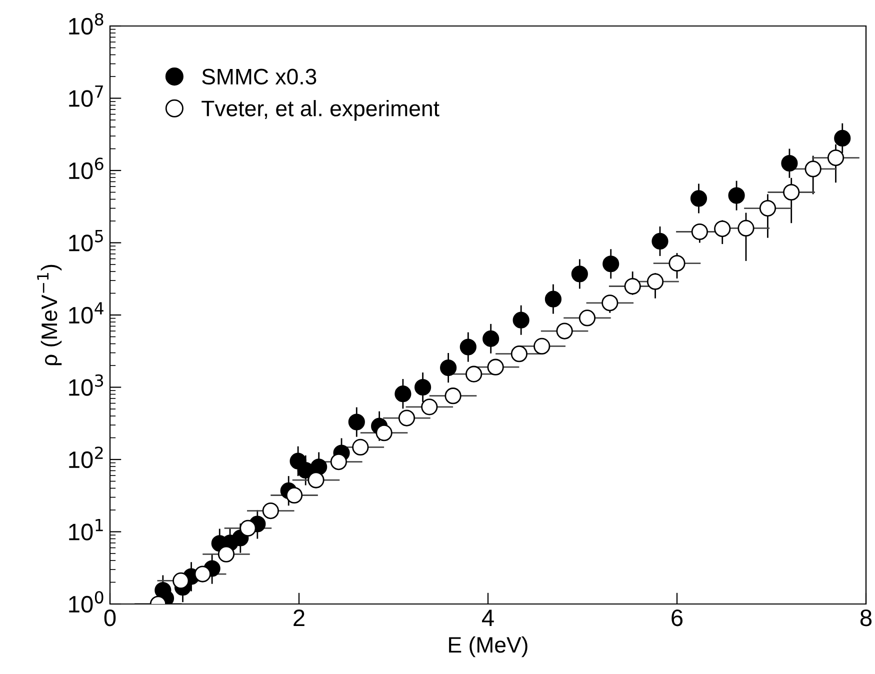  Describe the element at coordinates (677, 617) in the screenshot. I see `x-tick-label: 6` at that location.